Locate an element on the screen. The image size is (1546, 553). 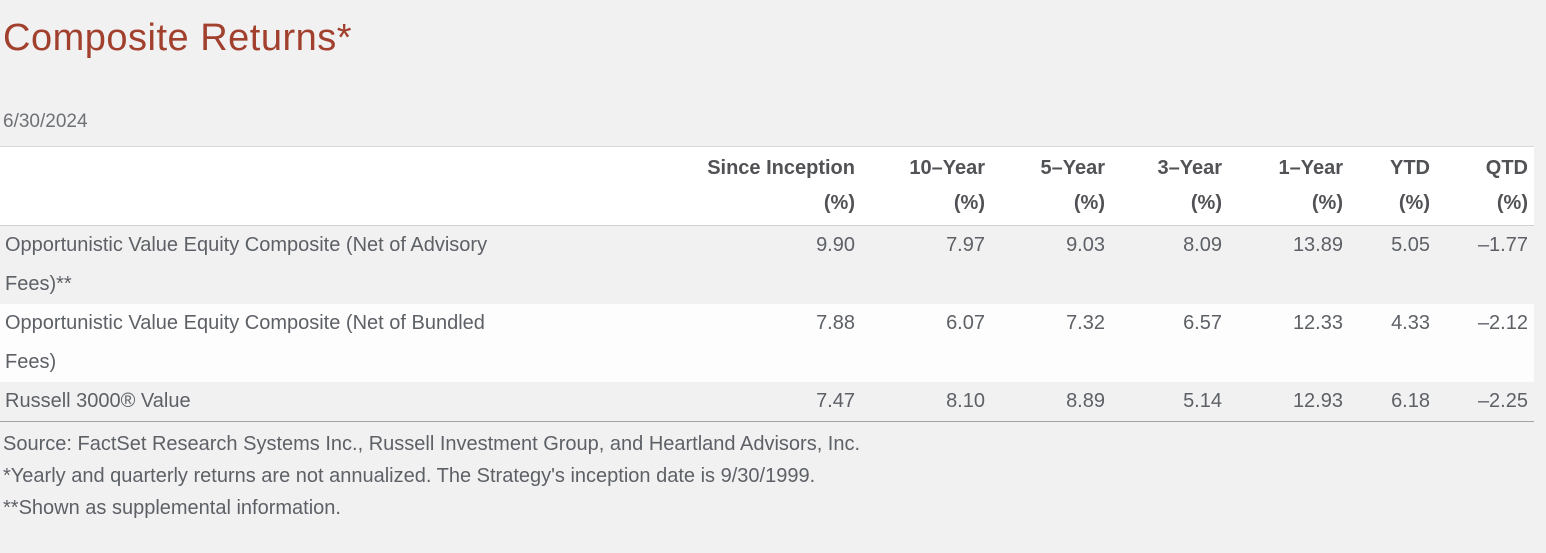
cell-10-year: 7.97 is located at coordinates (965, 245).